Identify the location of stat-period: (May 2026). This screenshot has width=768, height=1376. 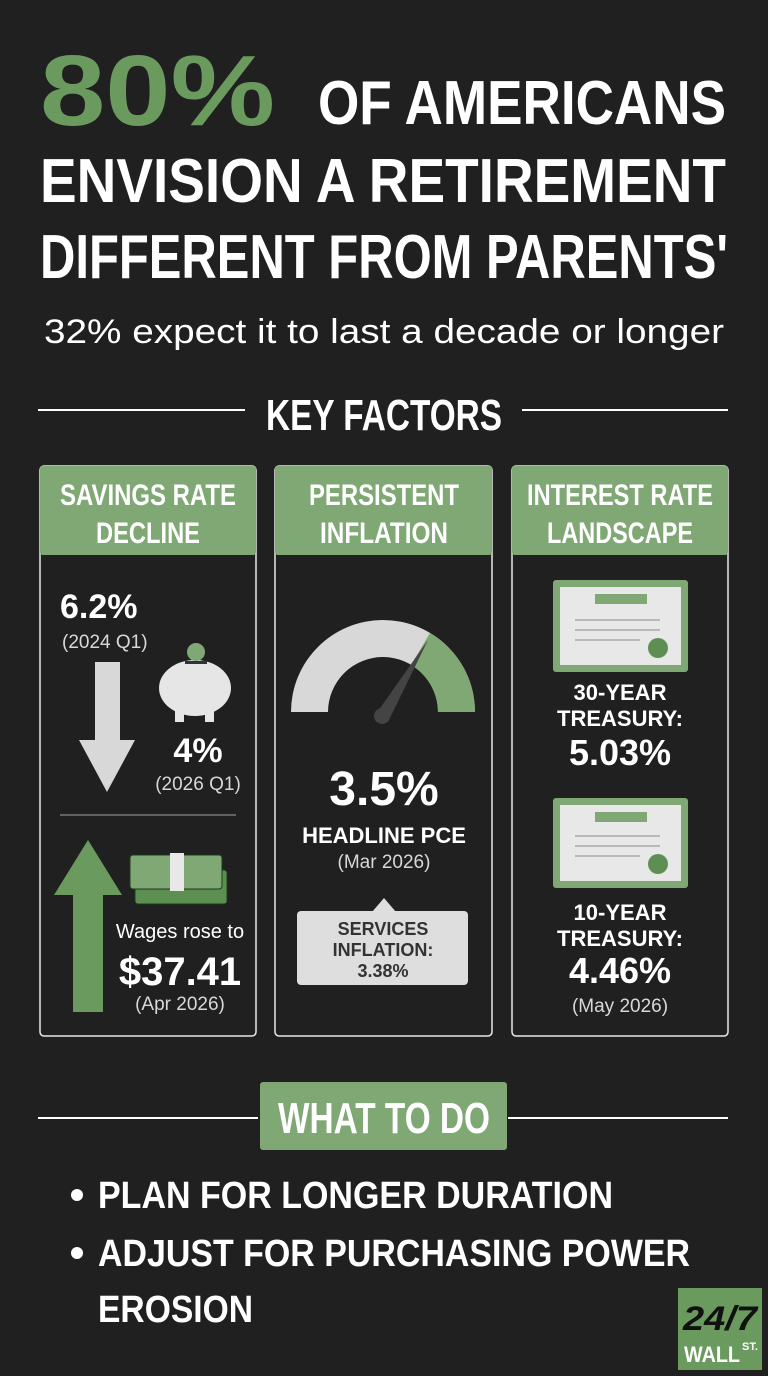
(620, 1006).